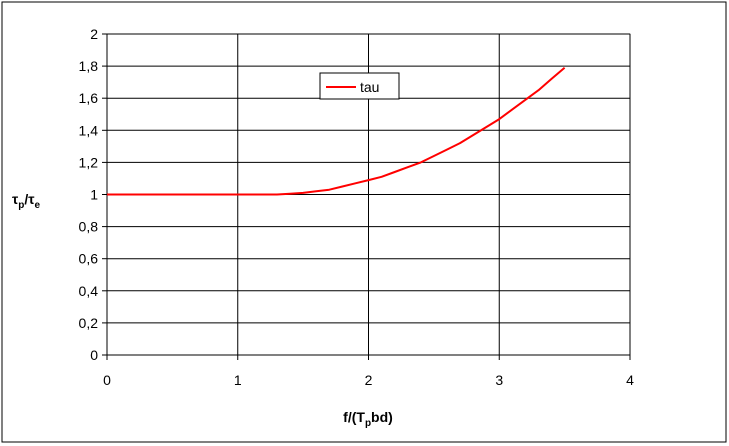 This screenshot has height=446, width=729. I want to click on legend: tau, so click(359, 86).